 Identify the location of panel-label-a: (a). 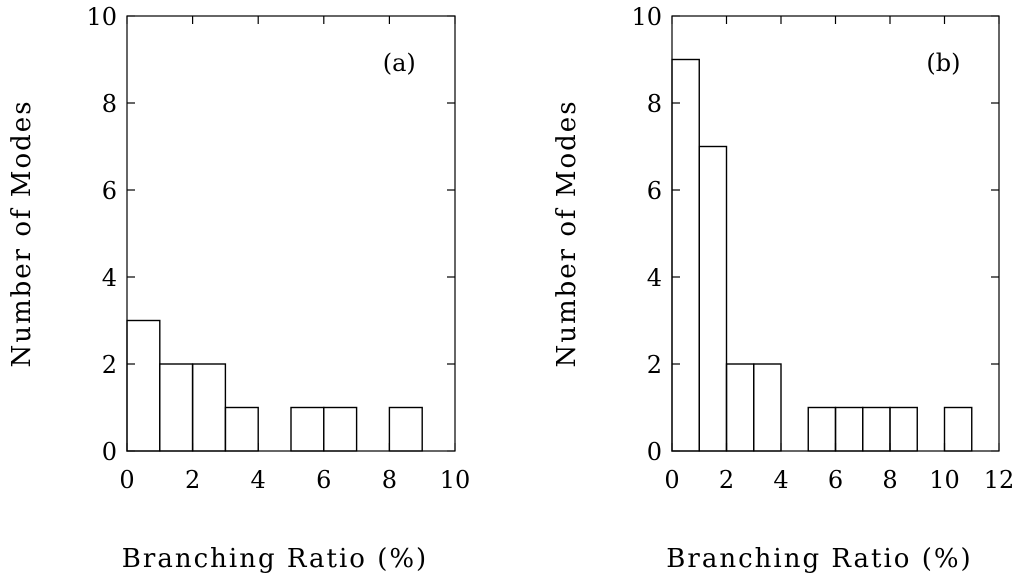
(399, 63).